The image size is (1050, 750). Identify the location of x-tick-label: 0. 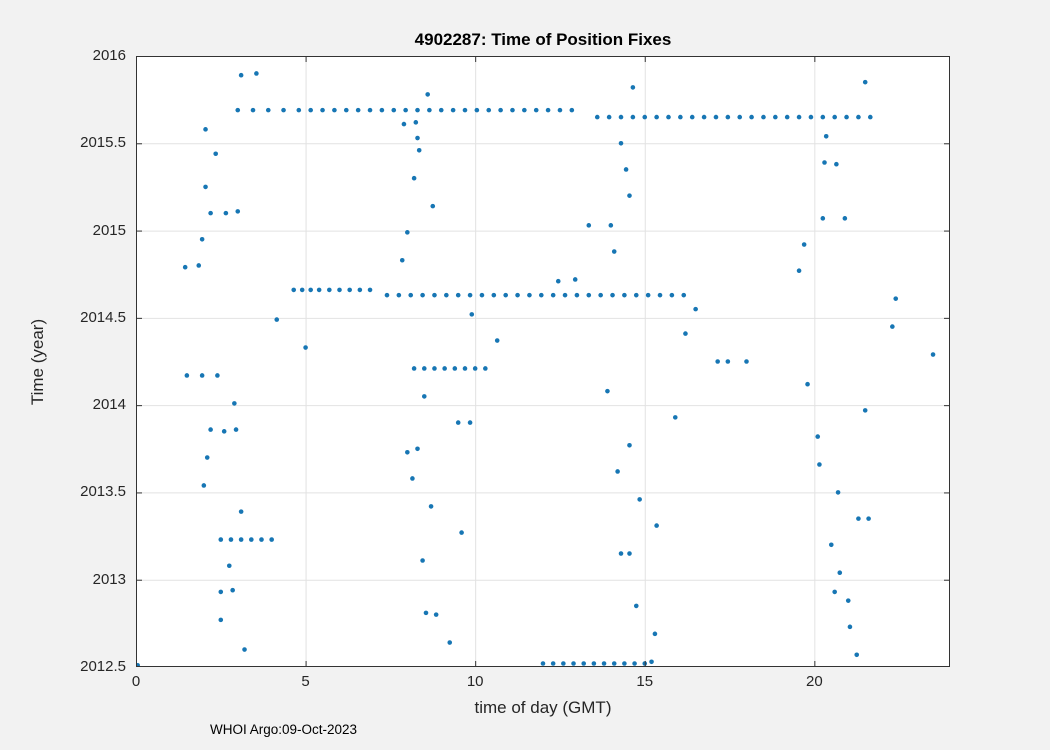
(136, 681).